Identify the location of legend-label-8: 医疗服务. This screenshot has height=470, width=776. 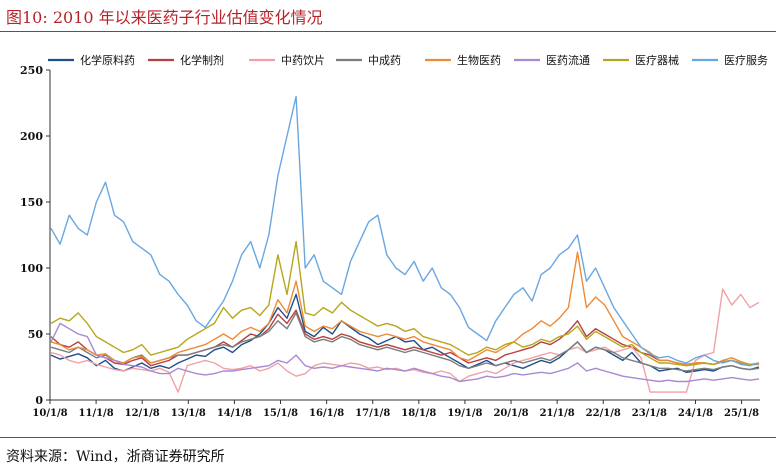
(746, 60).